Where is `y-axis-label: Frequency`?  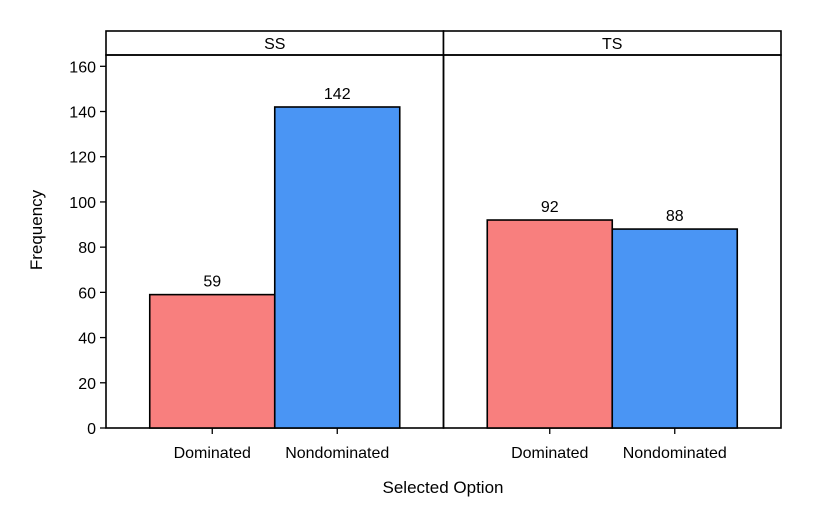 y-axis-label: Frequency is located at coordinates (36, 229).